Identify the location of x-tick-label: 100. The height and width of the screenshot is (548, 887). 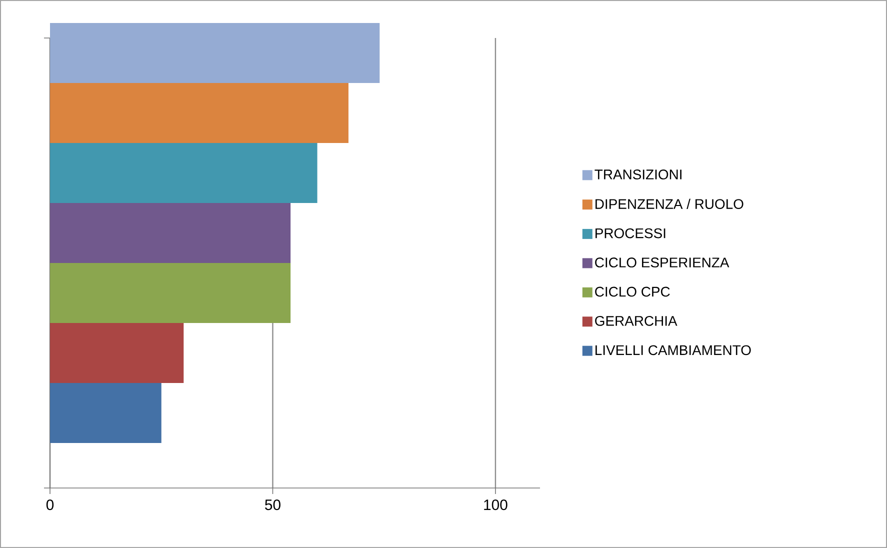
(496, 505).